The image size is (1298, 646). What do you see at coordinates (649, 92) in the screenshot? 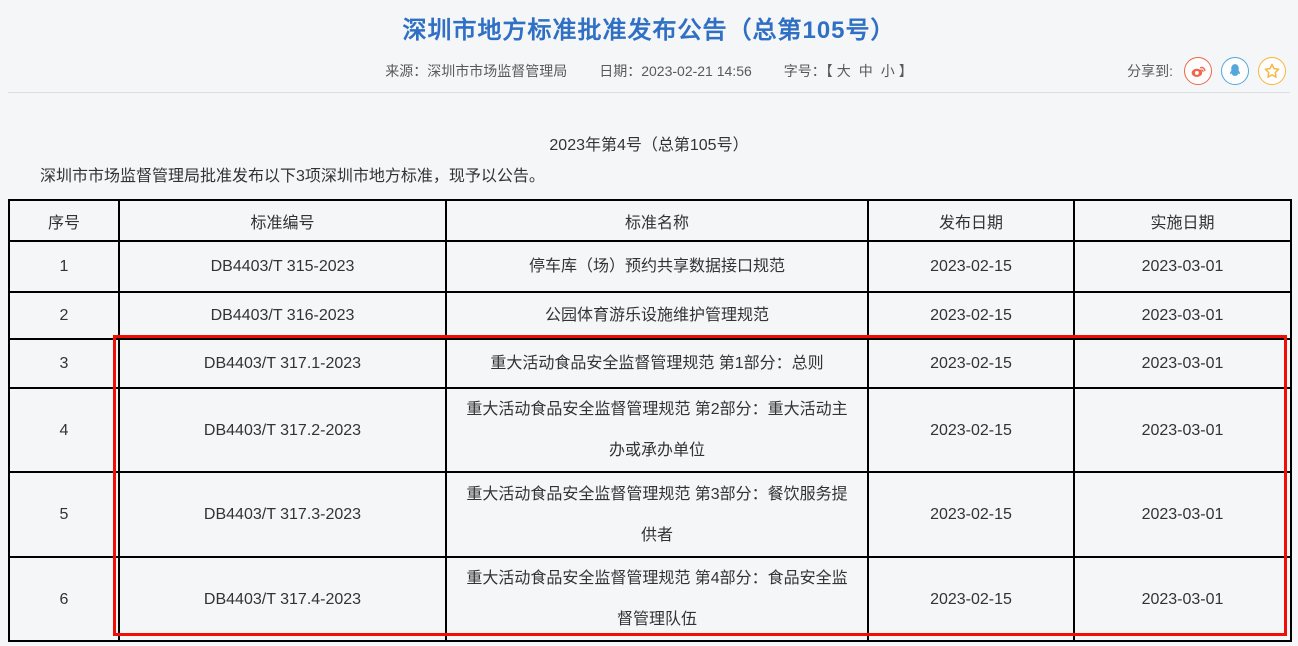
I see `header-divider` at bounding box center [649, 92].